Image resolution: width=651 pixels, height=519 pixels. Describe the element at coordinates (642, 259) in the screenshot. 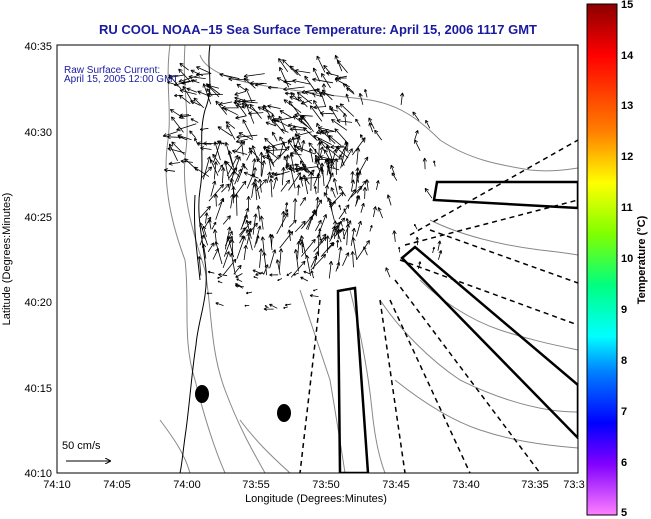

I see `colorbar-label: Temperature (°C)` at that location.